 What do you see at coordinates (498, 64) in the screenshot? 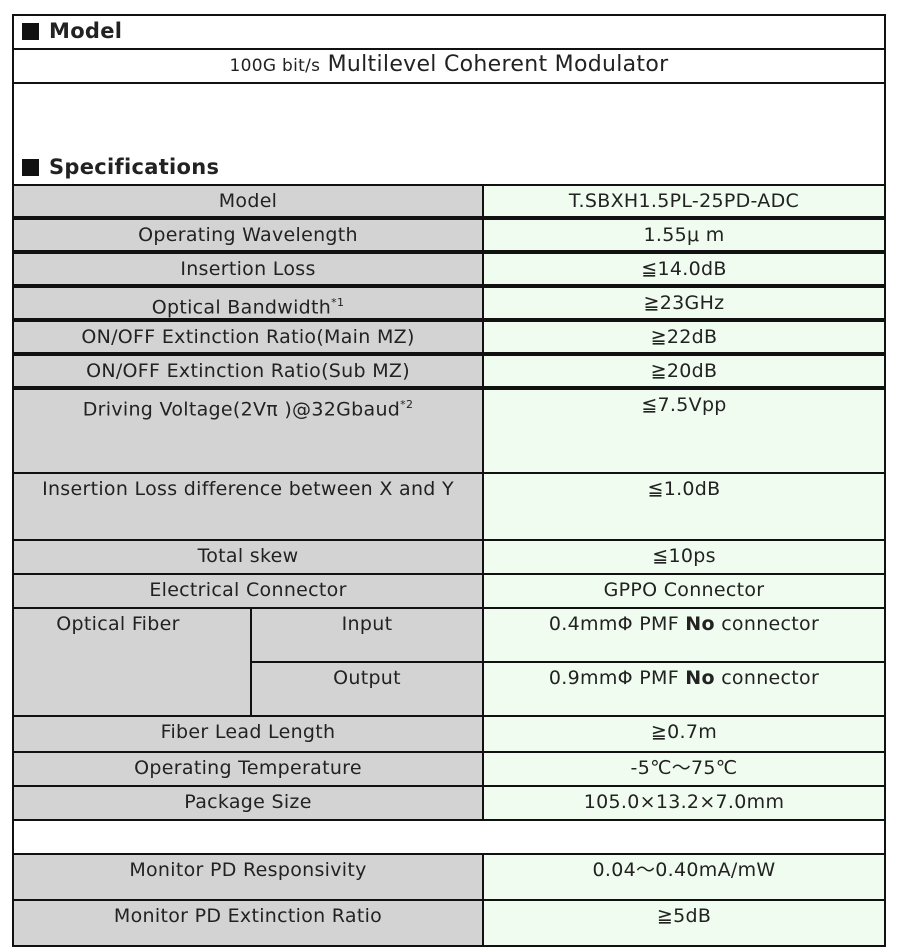
I see `model-title-text: Multilevel Coherent Modulator` at bounding box center [498, 64].